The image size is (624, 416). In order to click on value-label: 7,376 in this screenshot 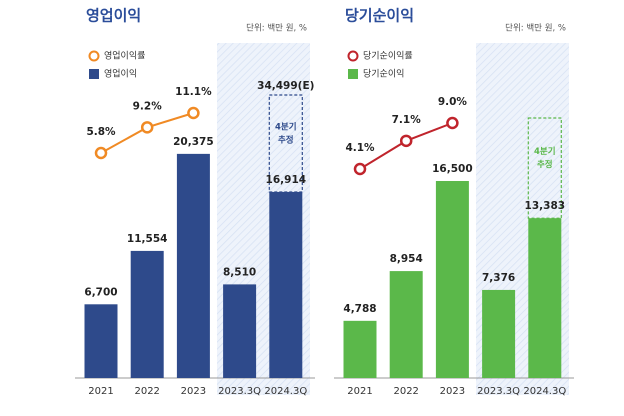, I will do `click(498, 278)`.